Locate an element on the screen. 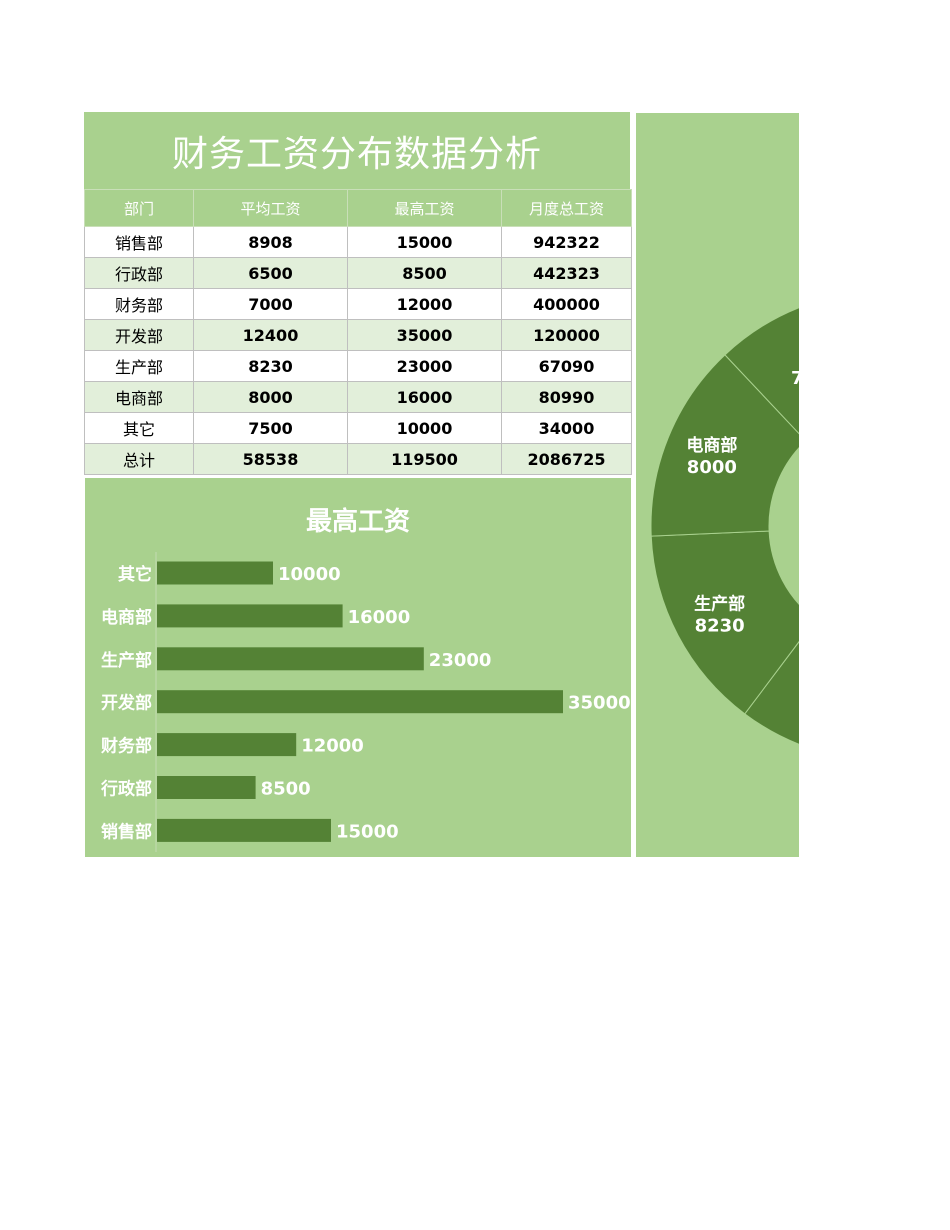 The image size is (950, 1230). table-cell: 16000 is located at coordinates (424, 397).